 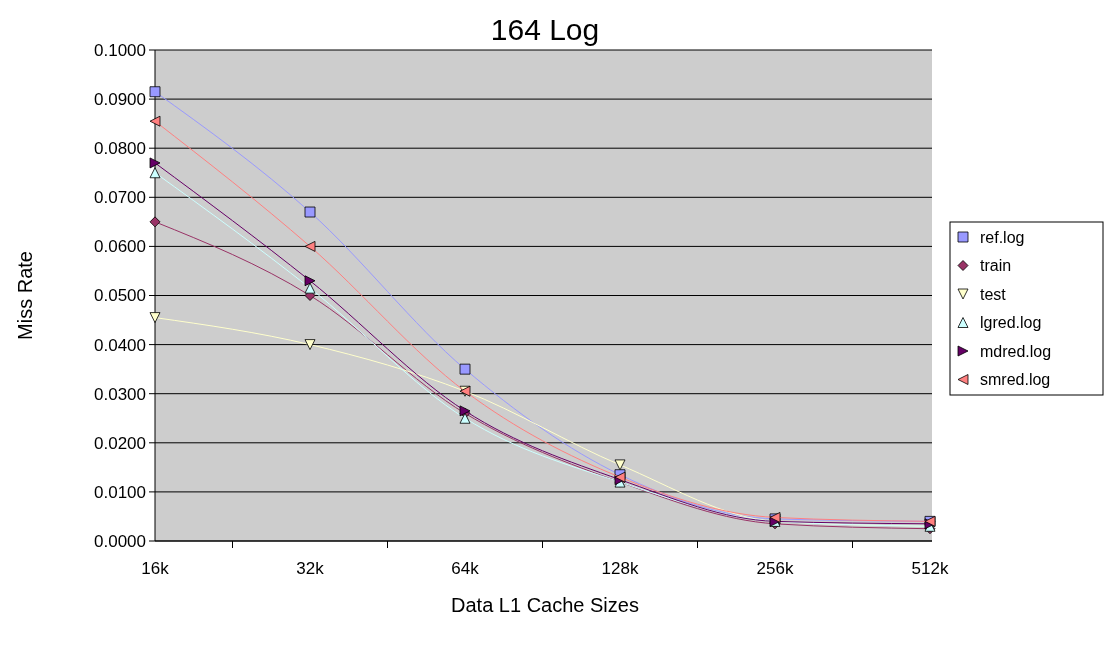 I want to click on legend-label: ref.log, so click(x=1002, y=237).